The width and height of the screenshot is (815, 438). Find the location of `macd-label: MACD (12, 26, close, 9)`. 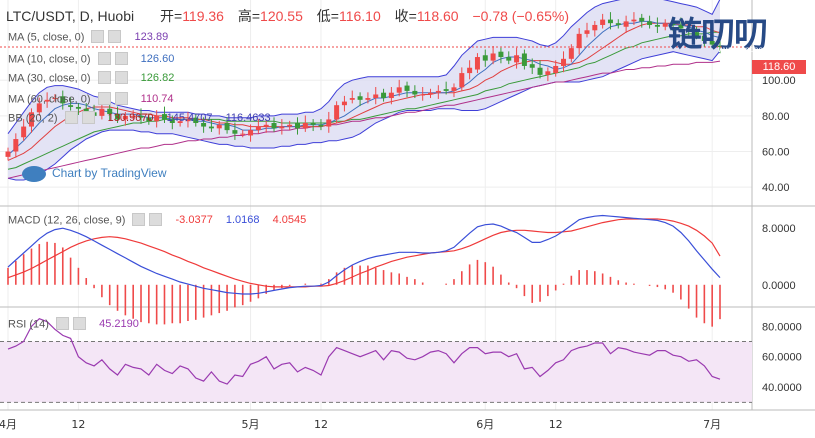

macd-label: MACD (12, 26, close, 9) is located at coordinates (67, 220).